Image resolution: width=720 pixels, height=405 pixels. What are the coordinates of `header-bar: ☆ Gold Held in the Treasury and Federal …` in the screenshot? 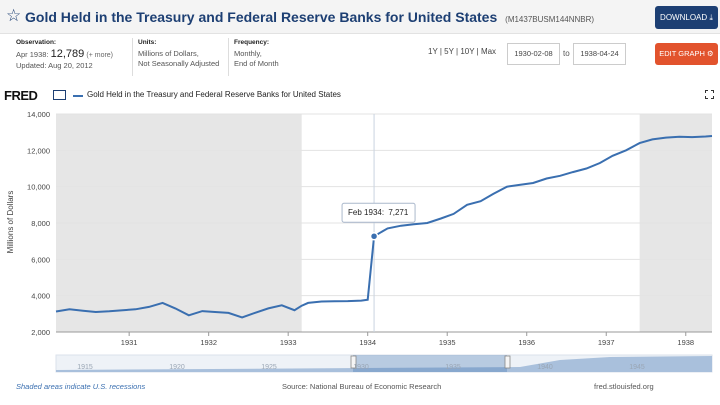 It's located at (360, 17).